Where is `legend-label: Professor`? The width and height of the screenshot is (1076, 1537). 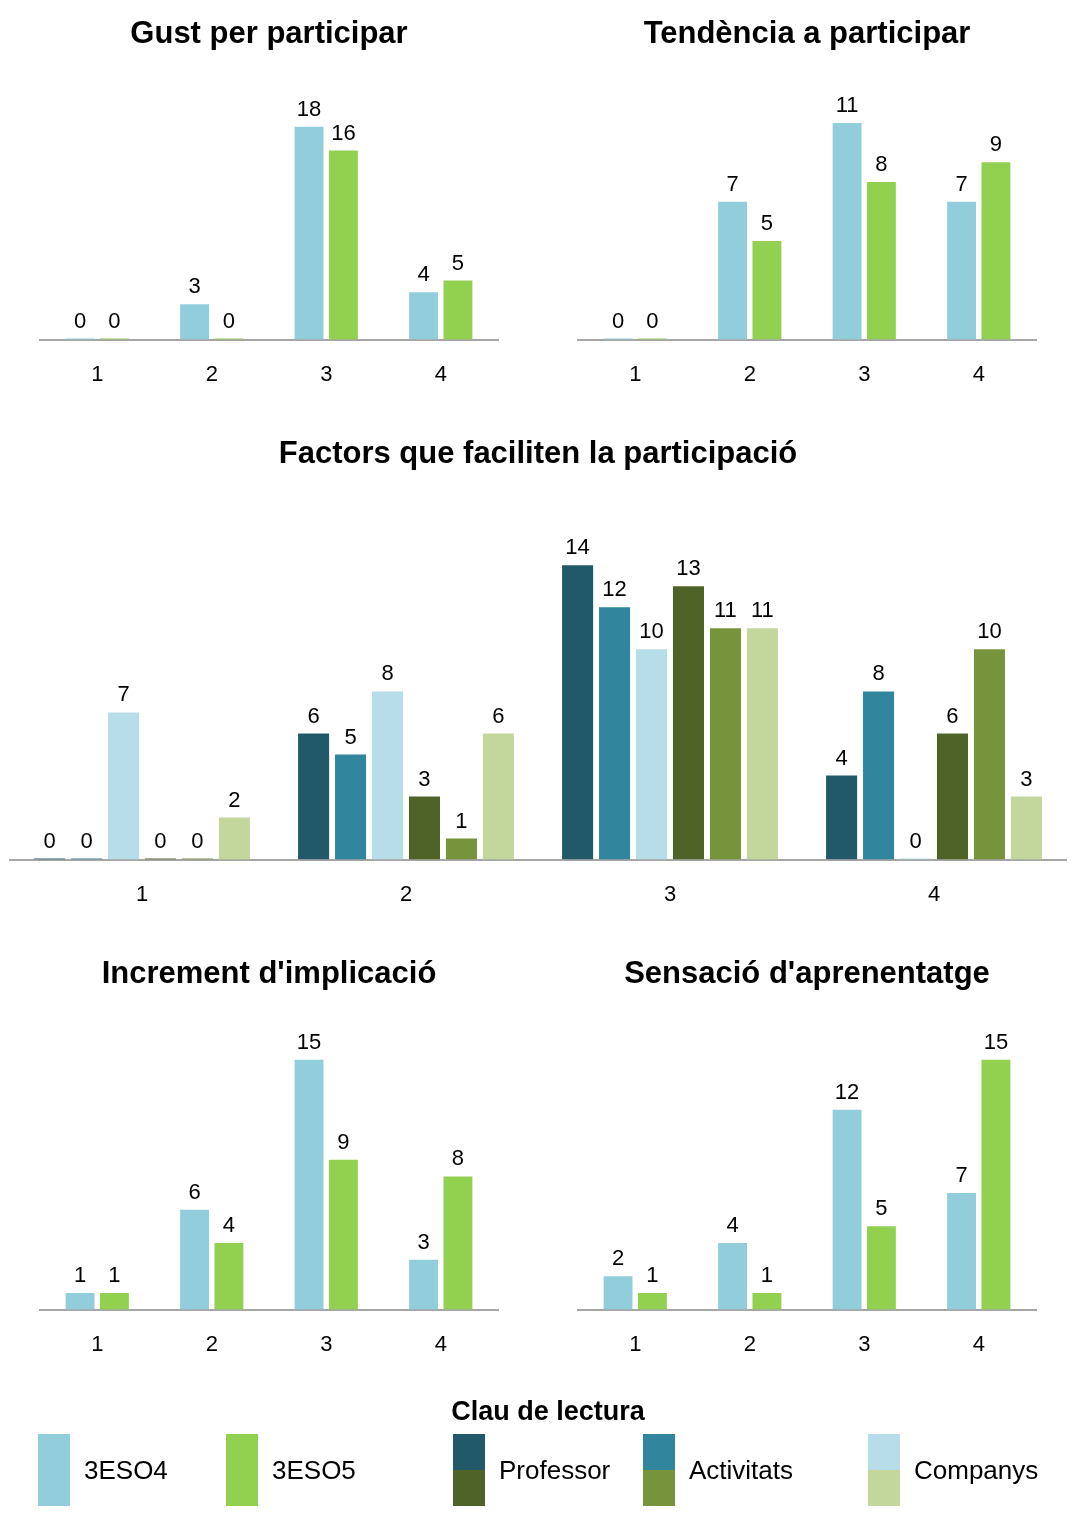 legend-label: Professor is located at coordinates (555, 1470).